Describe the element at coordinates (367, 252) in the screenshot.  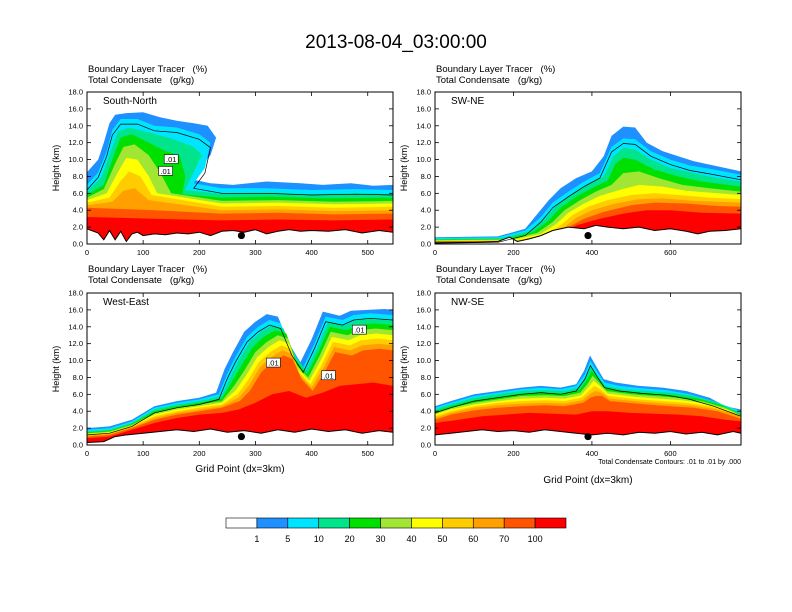
I see `x-tick-label: 500` at that location.